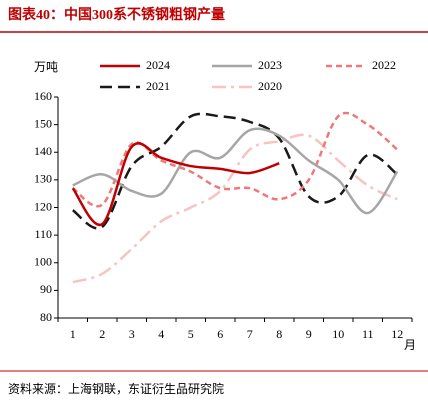 The width and height of the screenshot is (428, 415). Describe the element at coordinates (73, 334) in the screenshot. I see `x-tick-label: 1` at that location.